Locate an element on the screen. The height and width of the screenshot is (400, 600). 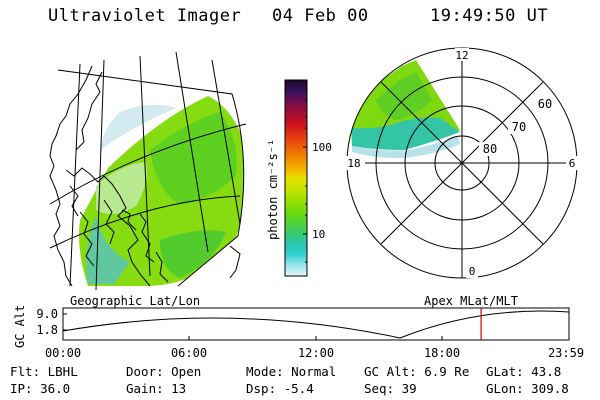
seq-readout: Seq: 39 is located at coordinates (390, 388).